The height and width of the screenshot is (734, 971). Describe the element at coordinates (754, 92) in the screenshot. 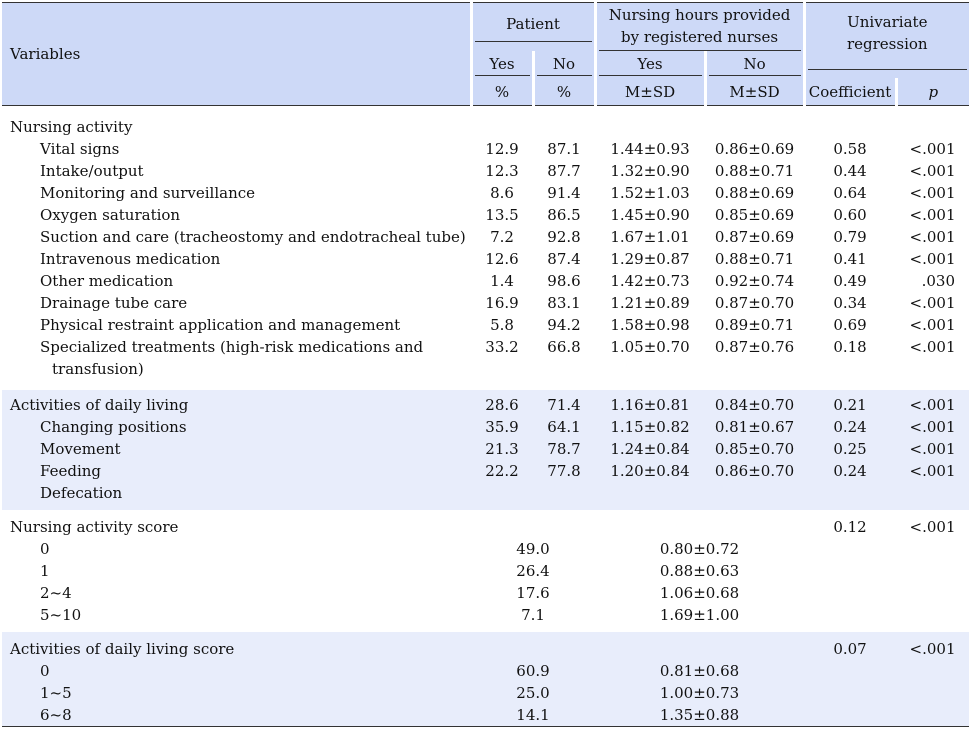

I see `header-hours-no-msd: M±SD` at that location.